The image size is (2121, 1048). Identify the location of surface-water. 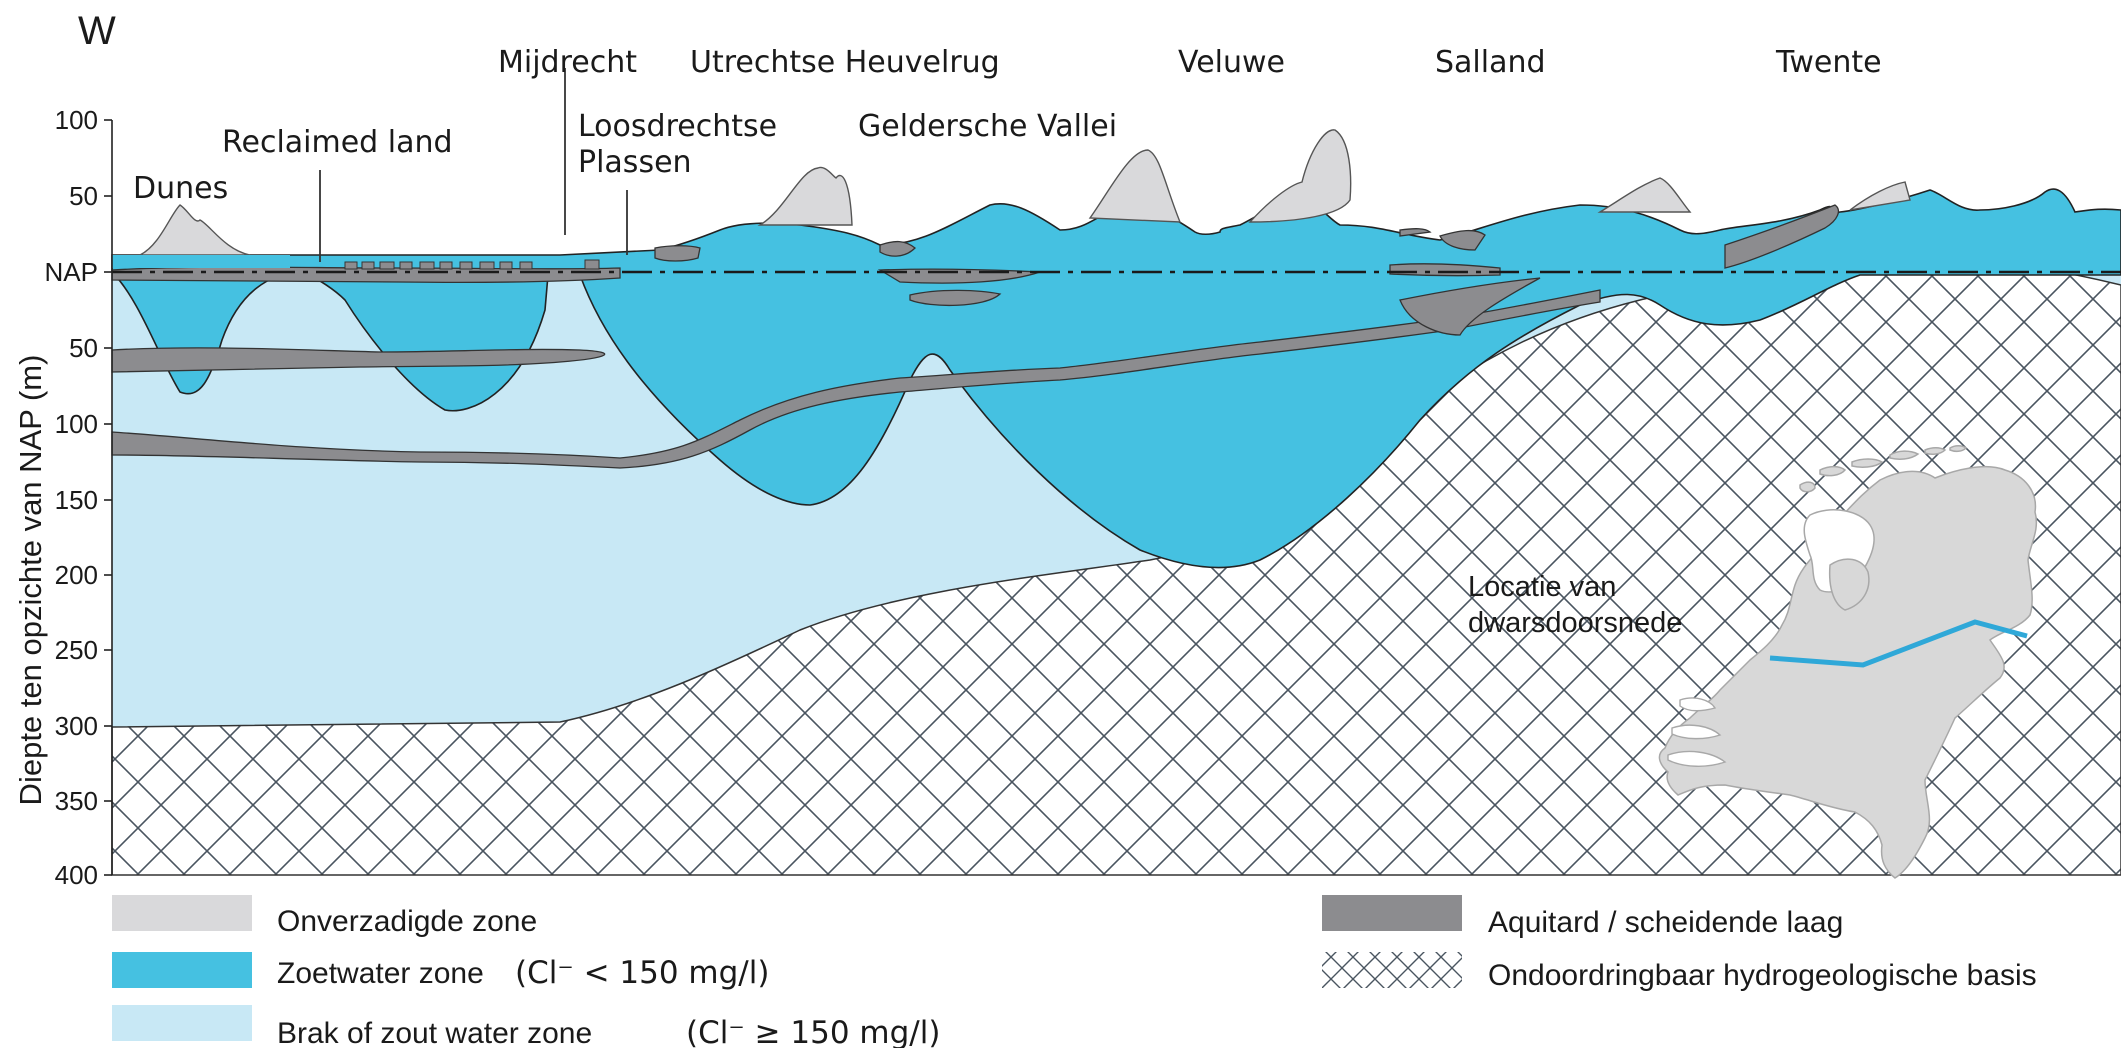
(201, 261).